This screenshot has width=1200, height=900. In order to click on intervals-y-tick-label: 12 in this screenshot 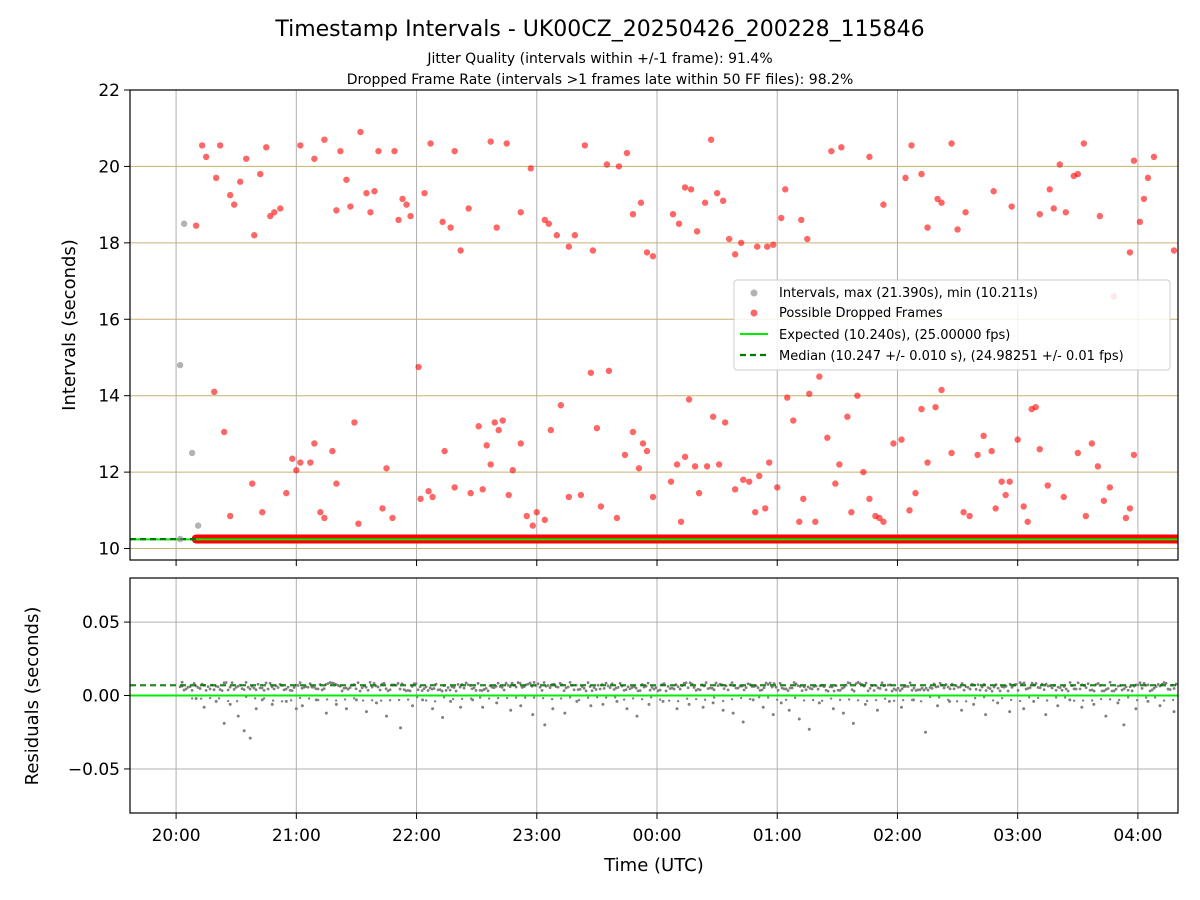, I will do `click(109, 473)`.